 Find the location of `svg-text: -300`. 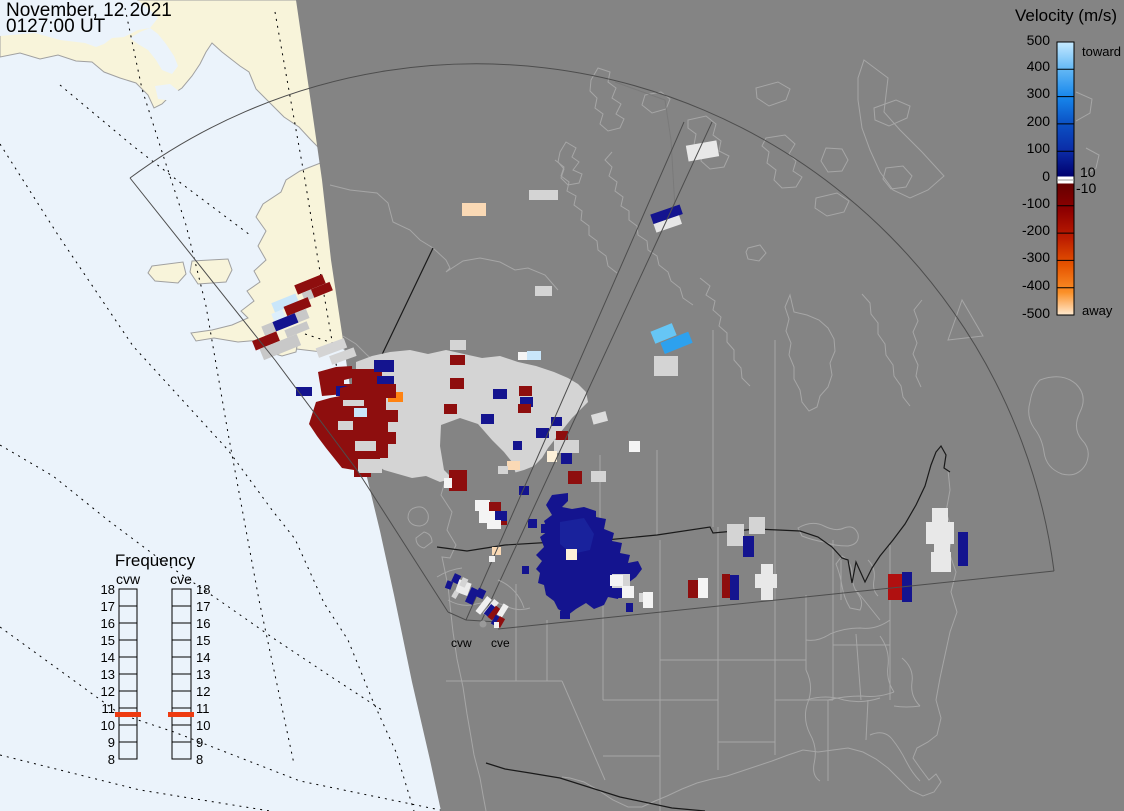

svg-text: -300 is located at coordinates (1036, 257).